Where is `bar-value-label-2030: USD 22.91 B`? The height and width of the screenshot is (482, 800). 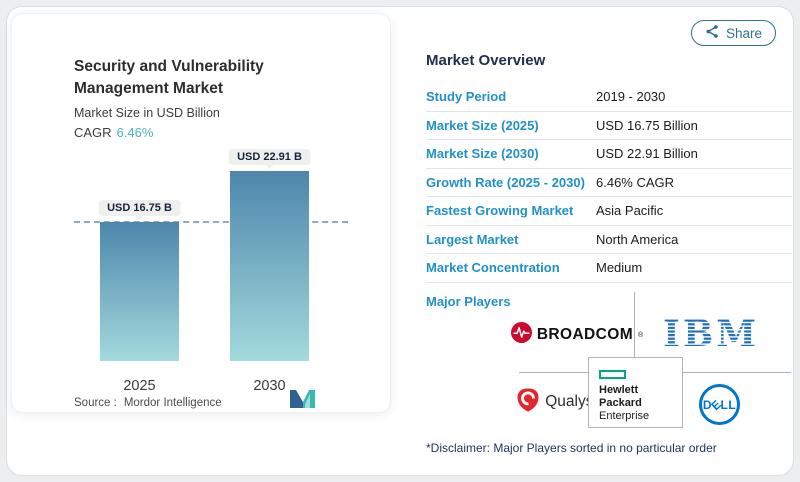
bar-value-label-2030: USD 22.91 B is located at coordinates (269, 159).